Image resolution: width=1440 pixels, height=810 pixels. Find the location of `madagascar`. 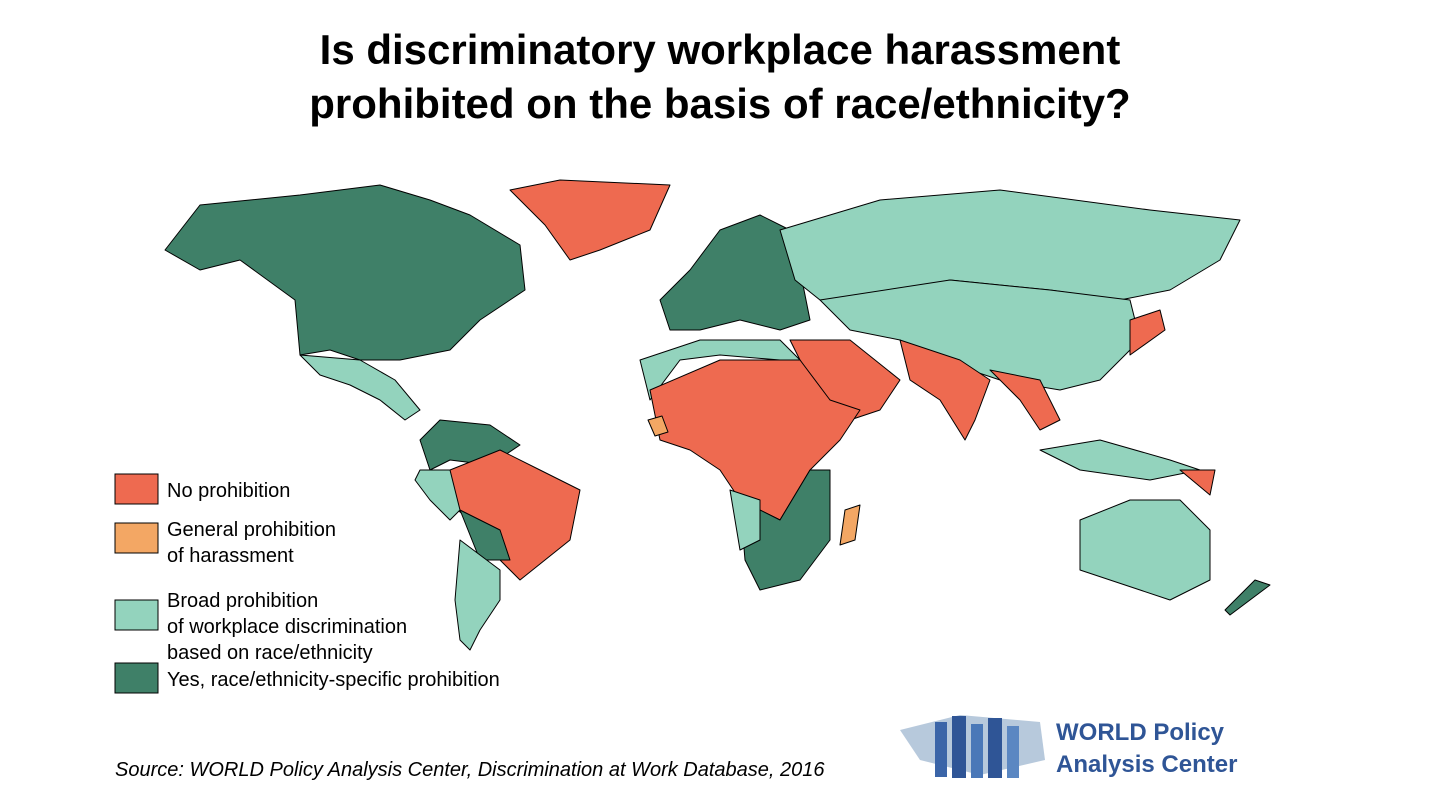

madagascar is located at coordinates (850, 525).